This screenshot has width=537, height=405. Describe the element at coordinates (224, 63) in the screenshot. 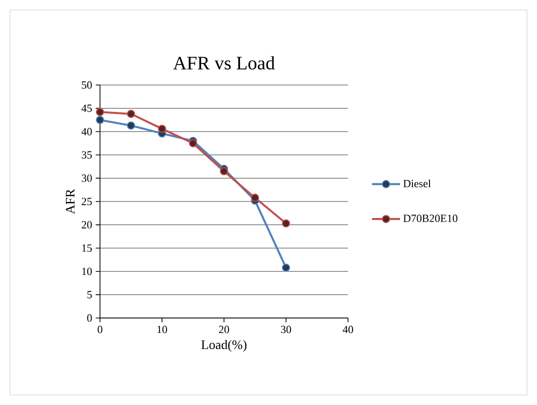

I see `chart-title: AFR vs Load` at that location.